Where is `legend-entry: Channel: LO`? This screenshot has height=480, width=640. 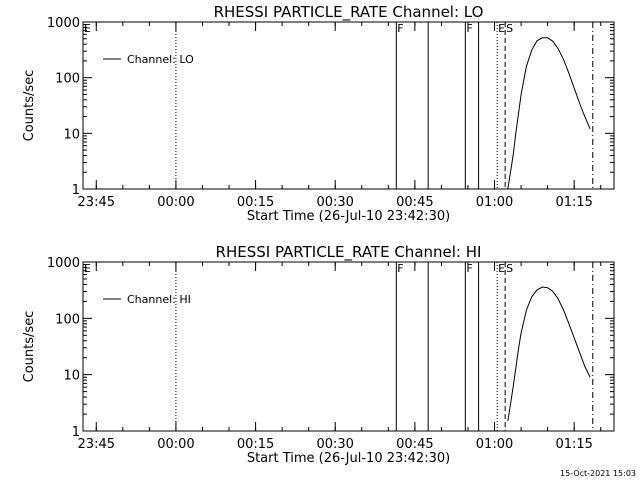
legend-entry: Channel: LO is located at coordinates (160, 59).